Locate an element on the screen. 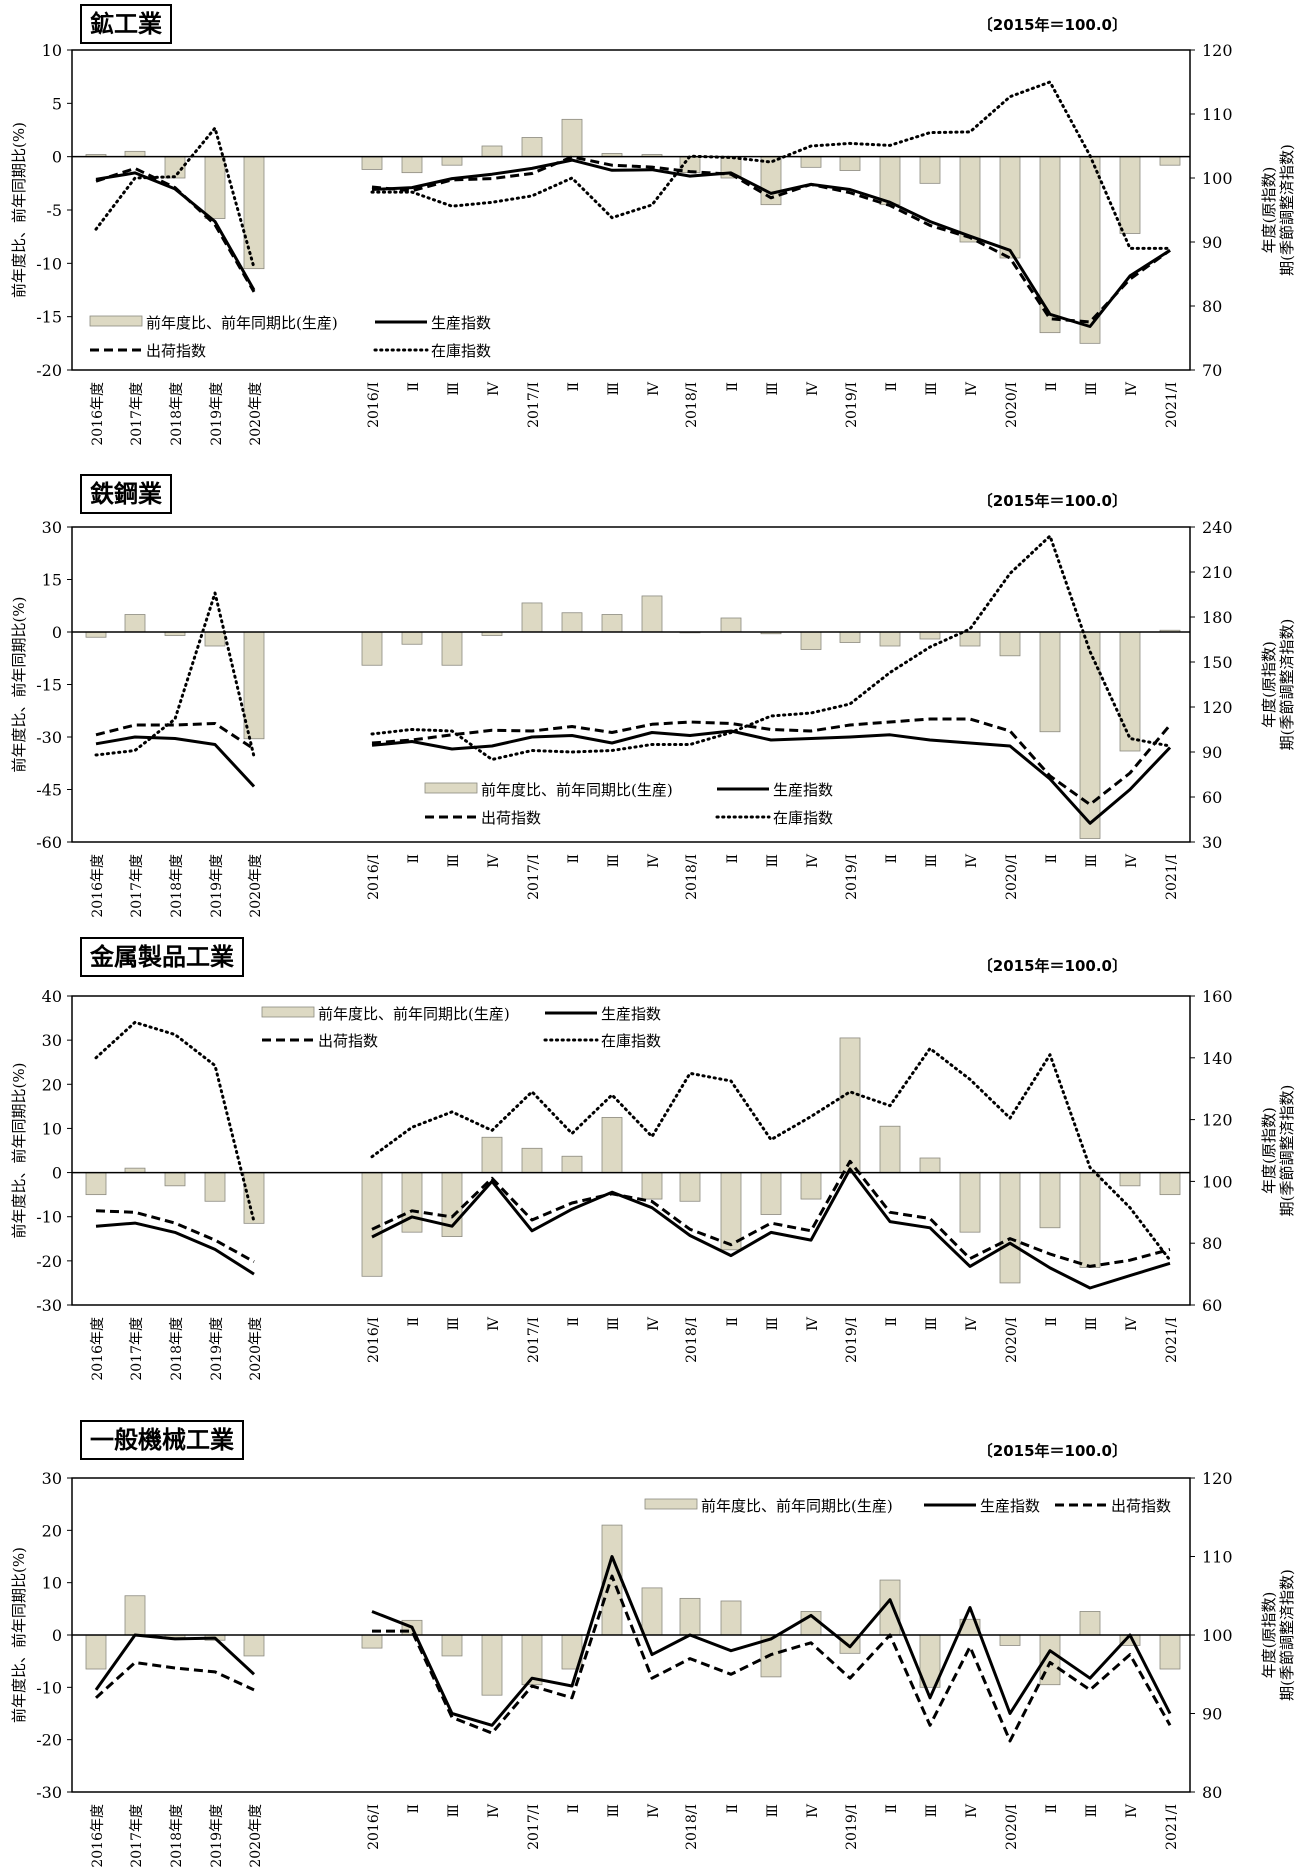  x-tick-label: 2017年度 is located at coordinates (137, 414).